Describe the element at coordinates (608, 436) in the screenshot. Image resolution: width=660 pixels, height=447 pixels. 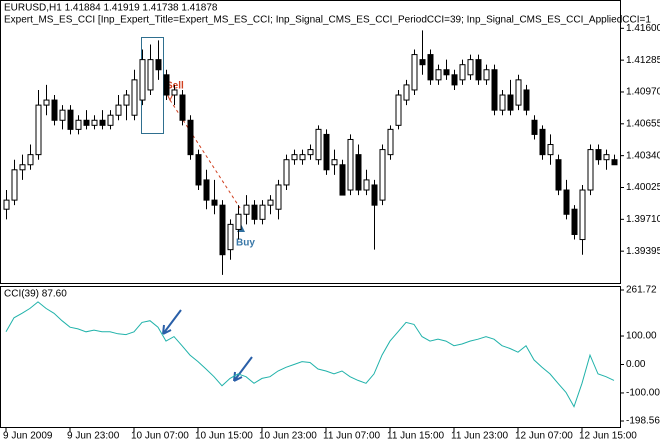
I see `x-tick-label: 12 Jun 15:00` at that location.